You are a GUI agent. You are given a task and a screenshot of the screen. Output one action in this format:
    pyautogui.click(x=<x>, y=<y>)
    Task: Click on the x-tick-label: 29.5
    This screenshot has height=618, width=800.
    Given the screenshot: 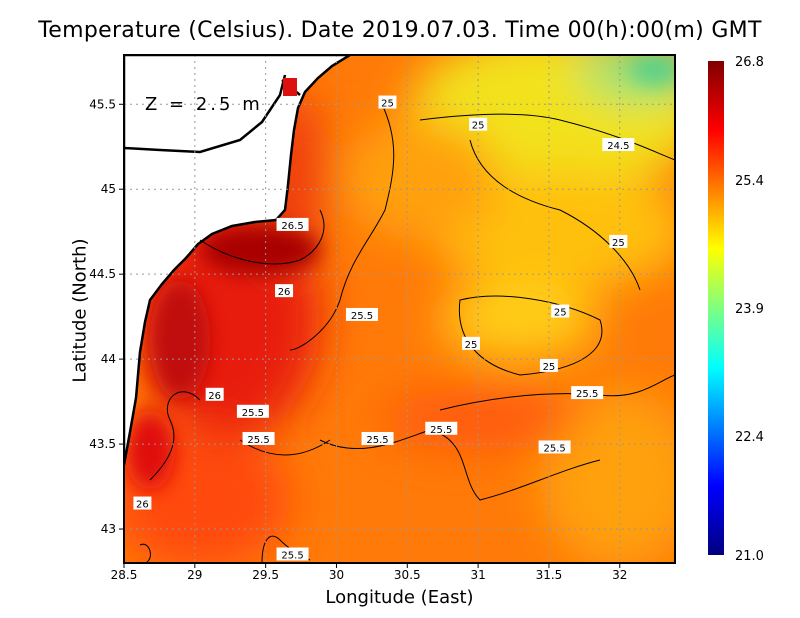 What is the action you would take?
    pyautogui.click(x=265, y=575)
    